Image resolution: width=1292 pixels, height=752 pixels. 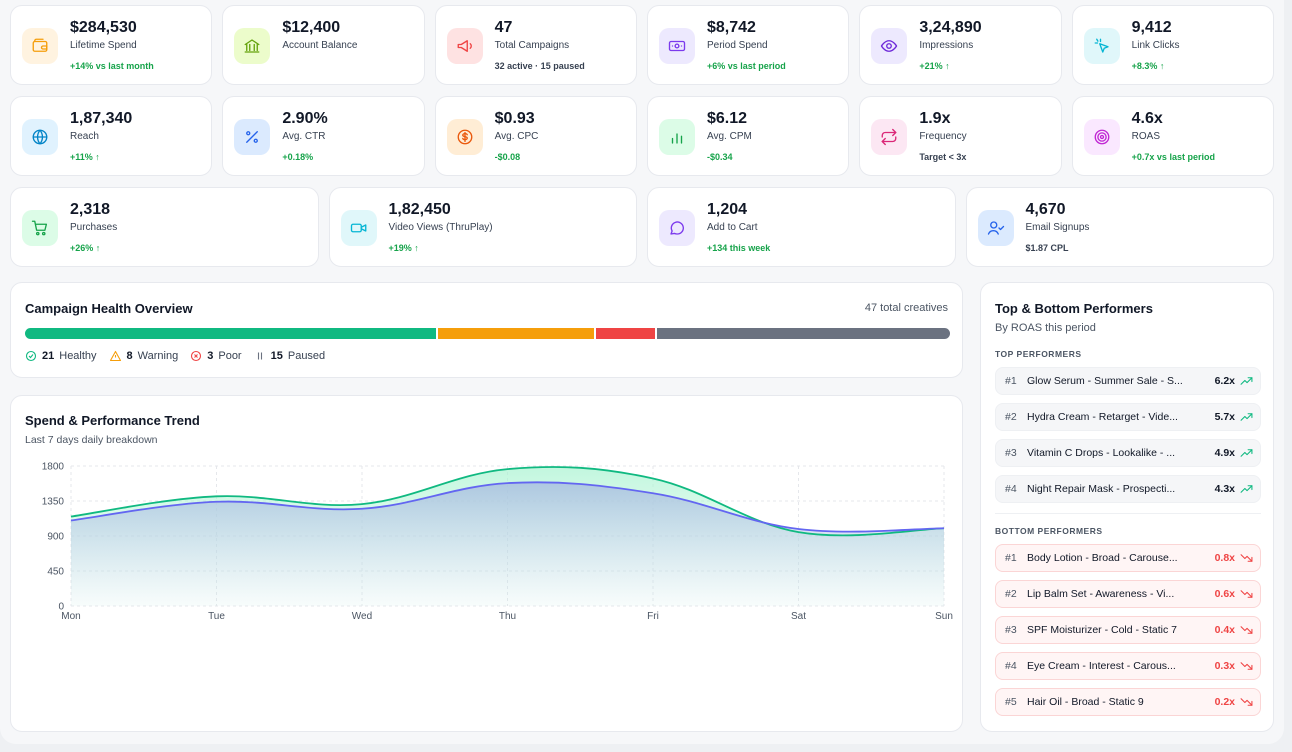 What do you see at coordinates (944, 616) in the screenshot?
I see `x-tick-label: Sun` at bounding box center [944, 616].